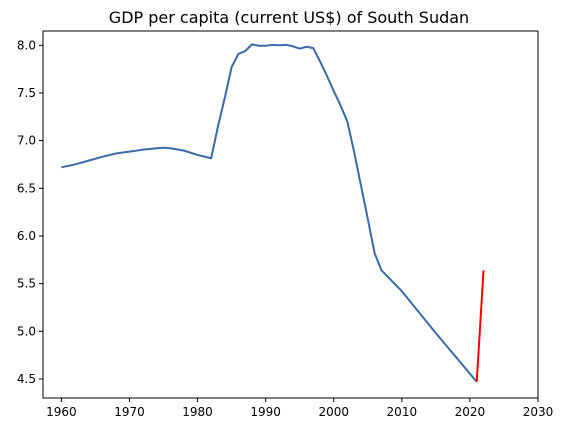 This screenshot has width=565, height=435. Describe the element at coordinates (197, 412) in the screenshot. I see `x-tick-label: 1980` at that location.